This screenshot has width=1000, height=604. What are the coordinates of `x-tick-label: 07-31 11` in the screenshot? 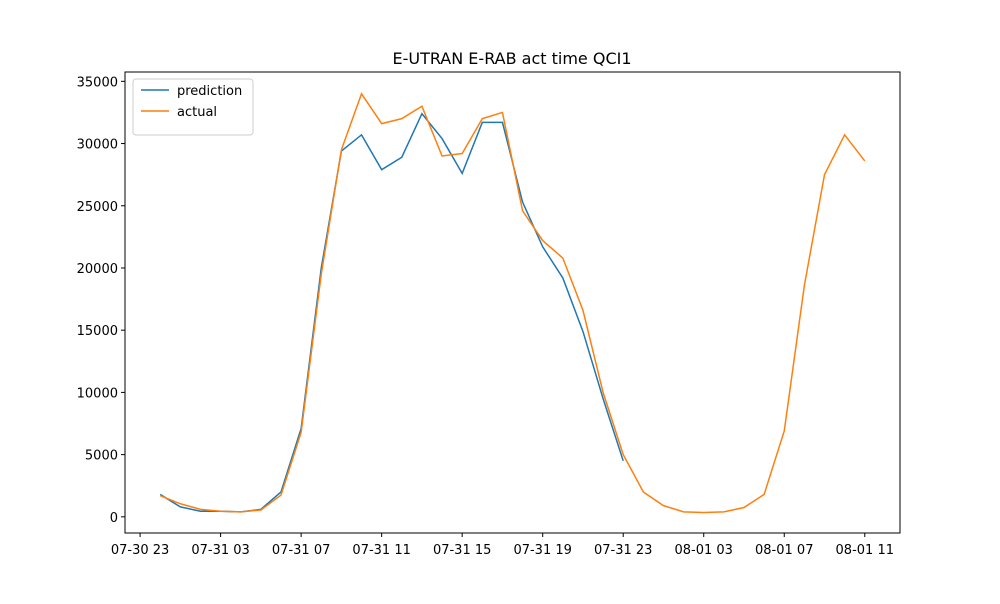 It's located at (381, 550).